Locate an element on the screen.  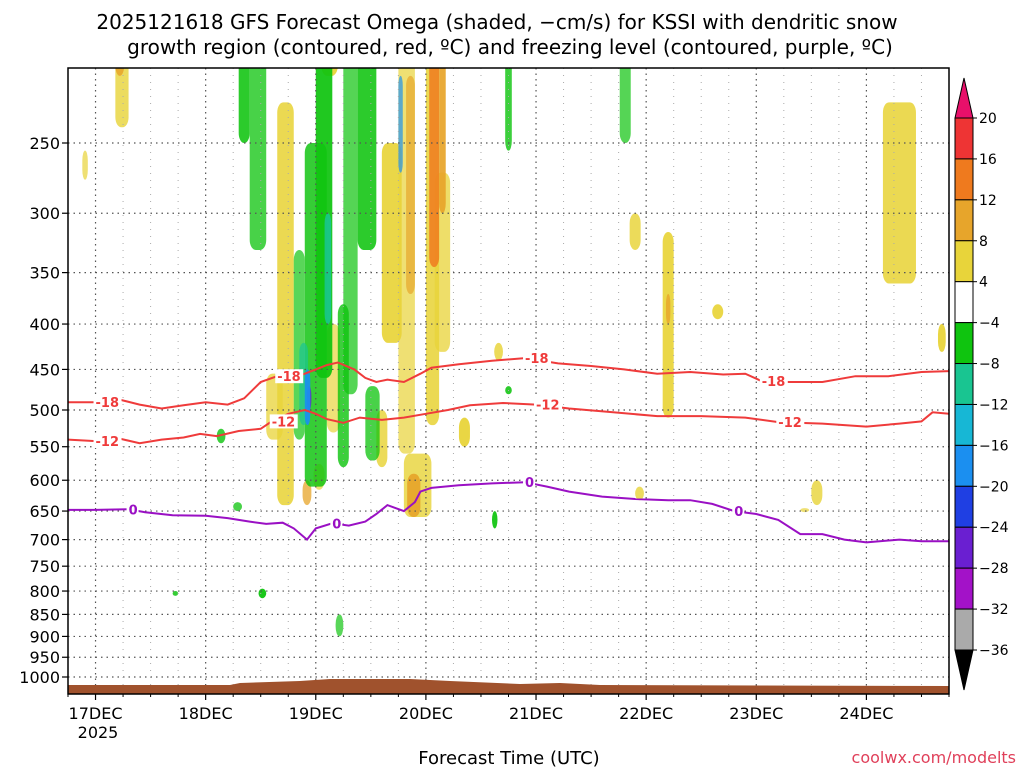
y-tick-label: 400 is located at coordinates (44, 324).